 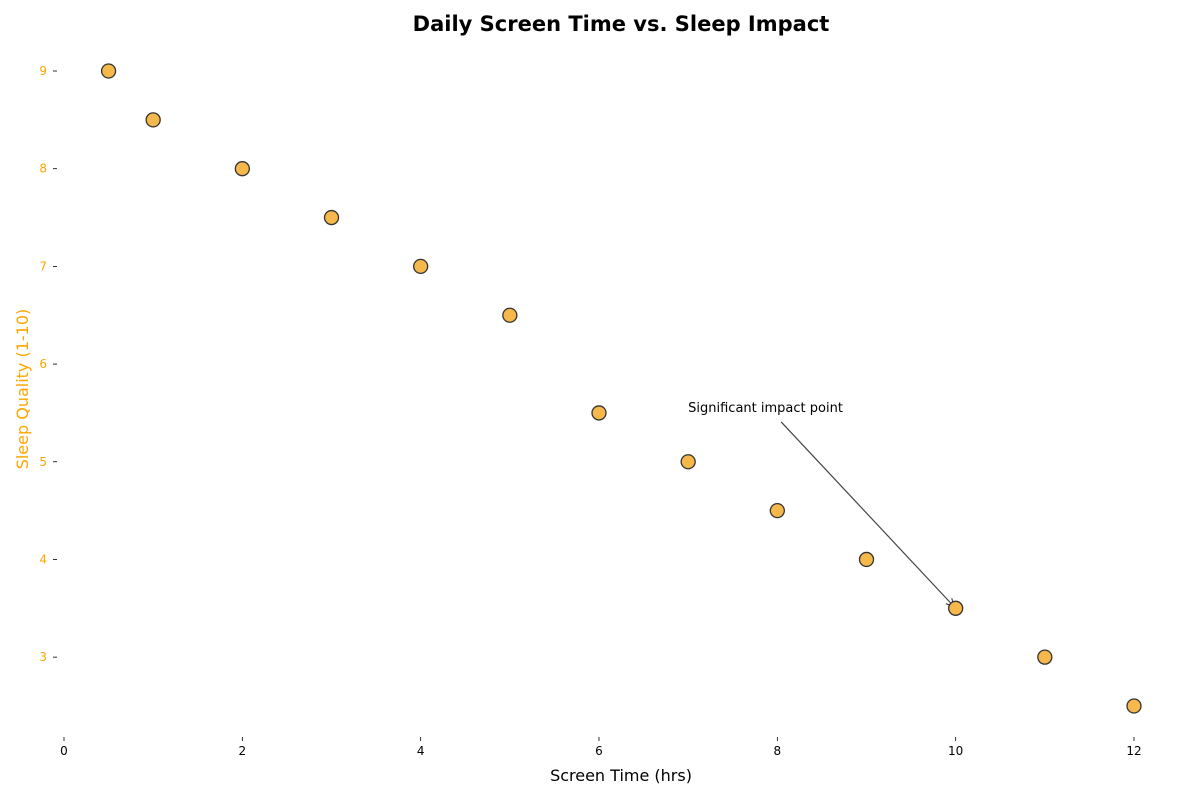 I want to click on x-tick-label: 8, so click(x=778, y=751).